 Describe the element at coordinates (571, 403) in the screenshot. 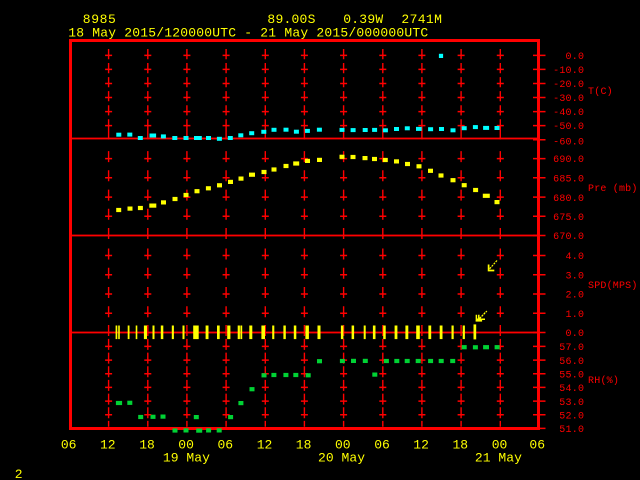

I see `svg-text: 53.0` at that location.